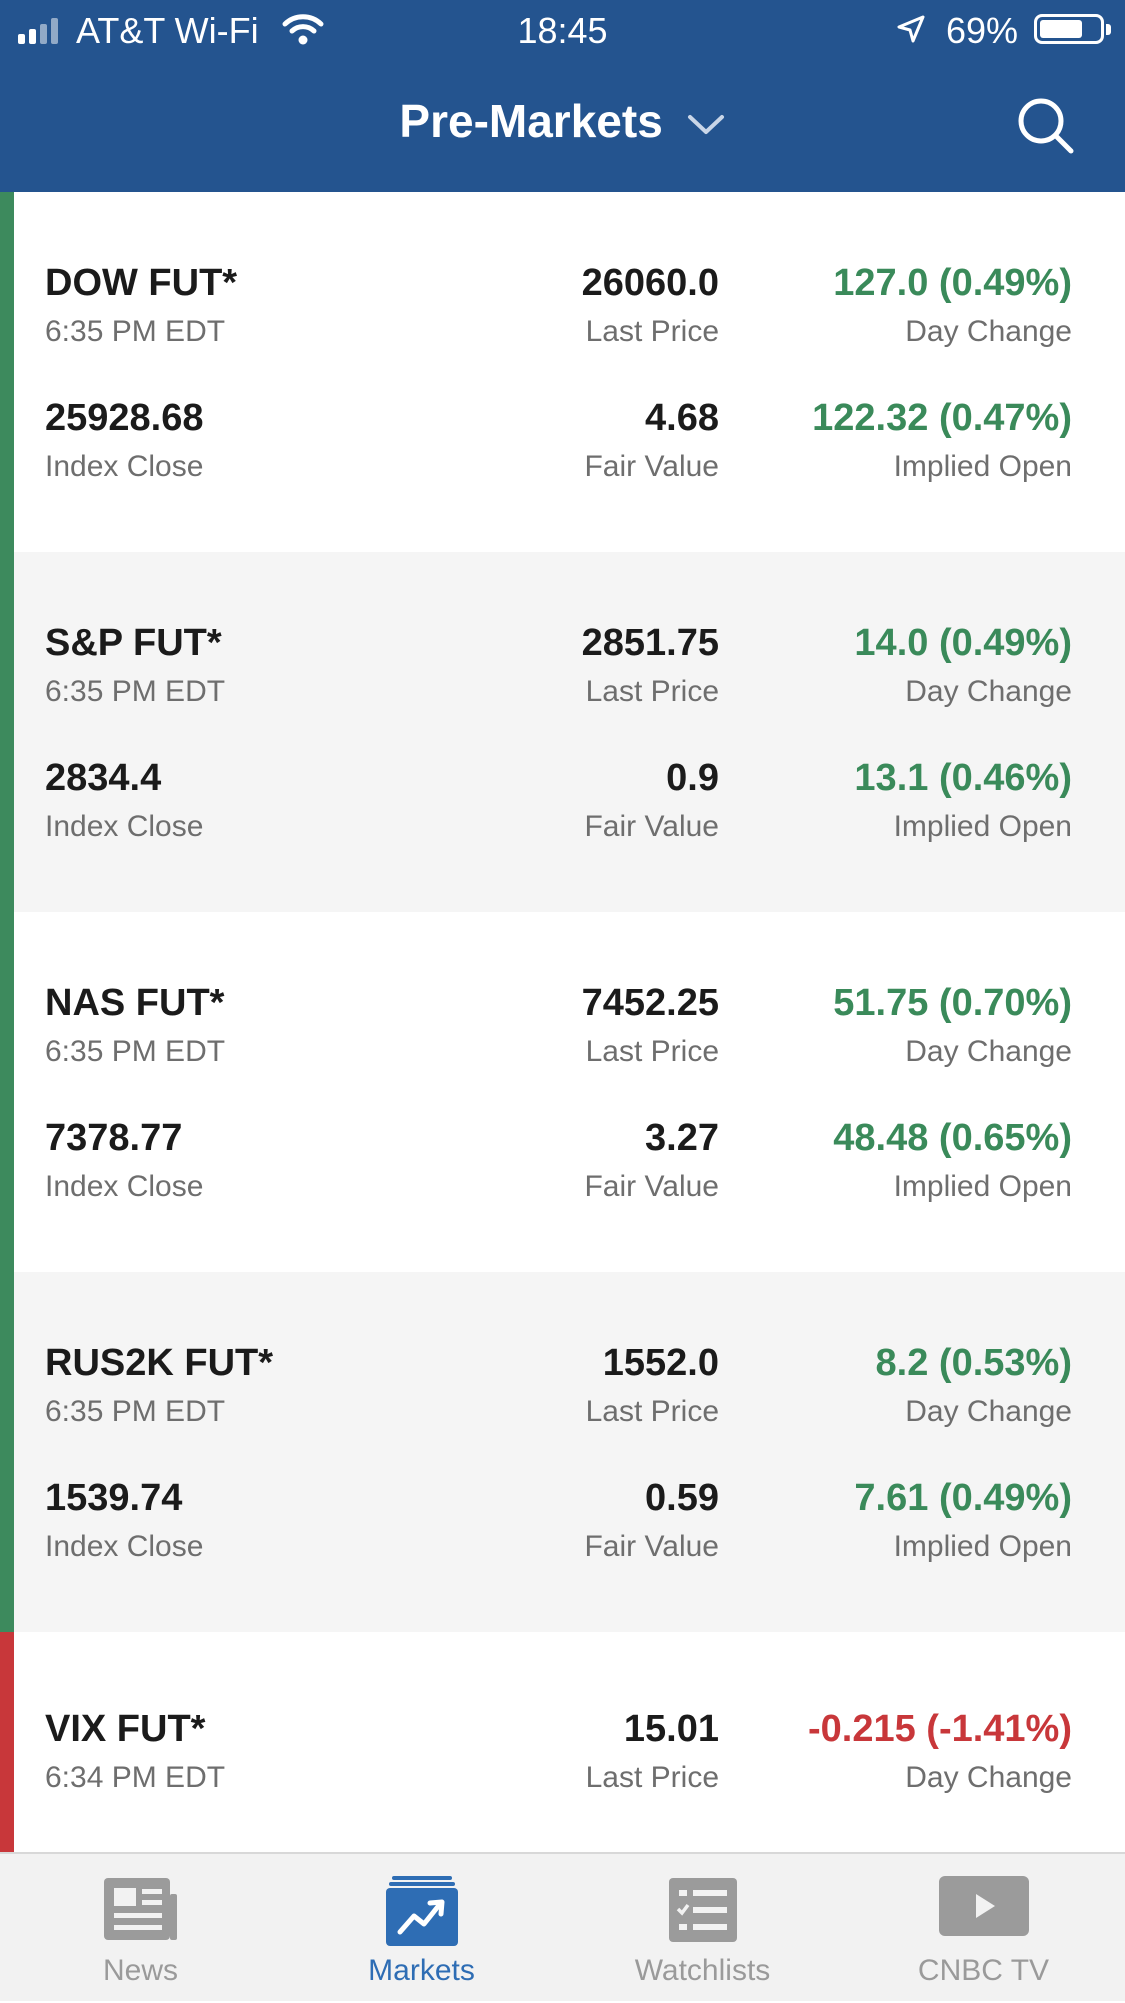 Image resolution: width=1125 pixels, height=2003 pixels. What do you see at coordinates (135, 1003) in the screenshot?
I see `instrument-name: NAS FUT*` at bounding box center [135, 1003].